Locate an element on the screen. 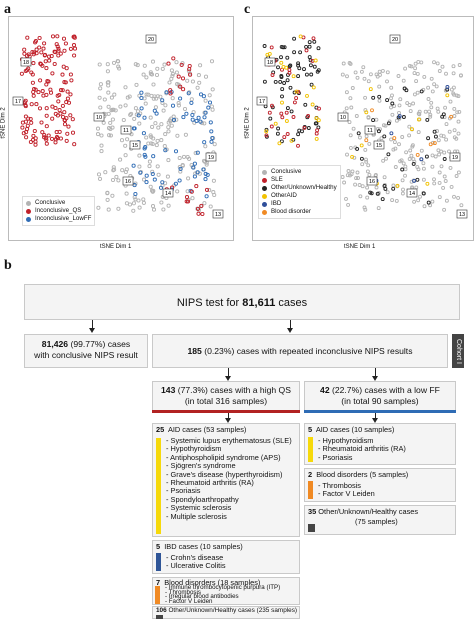  list-item: - Rheumatoid arthritis (RA) is located at coordinates (210, 483).